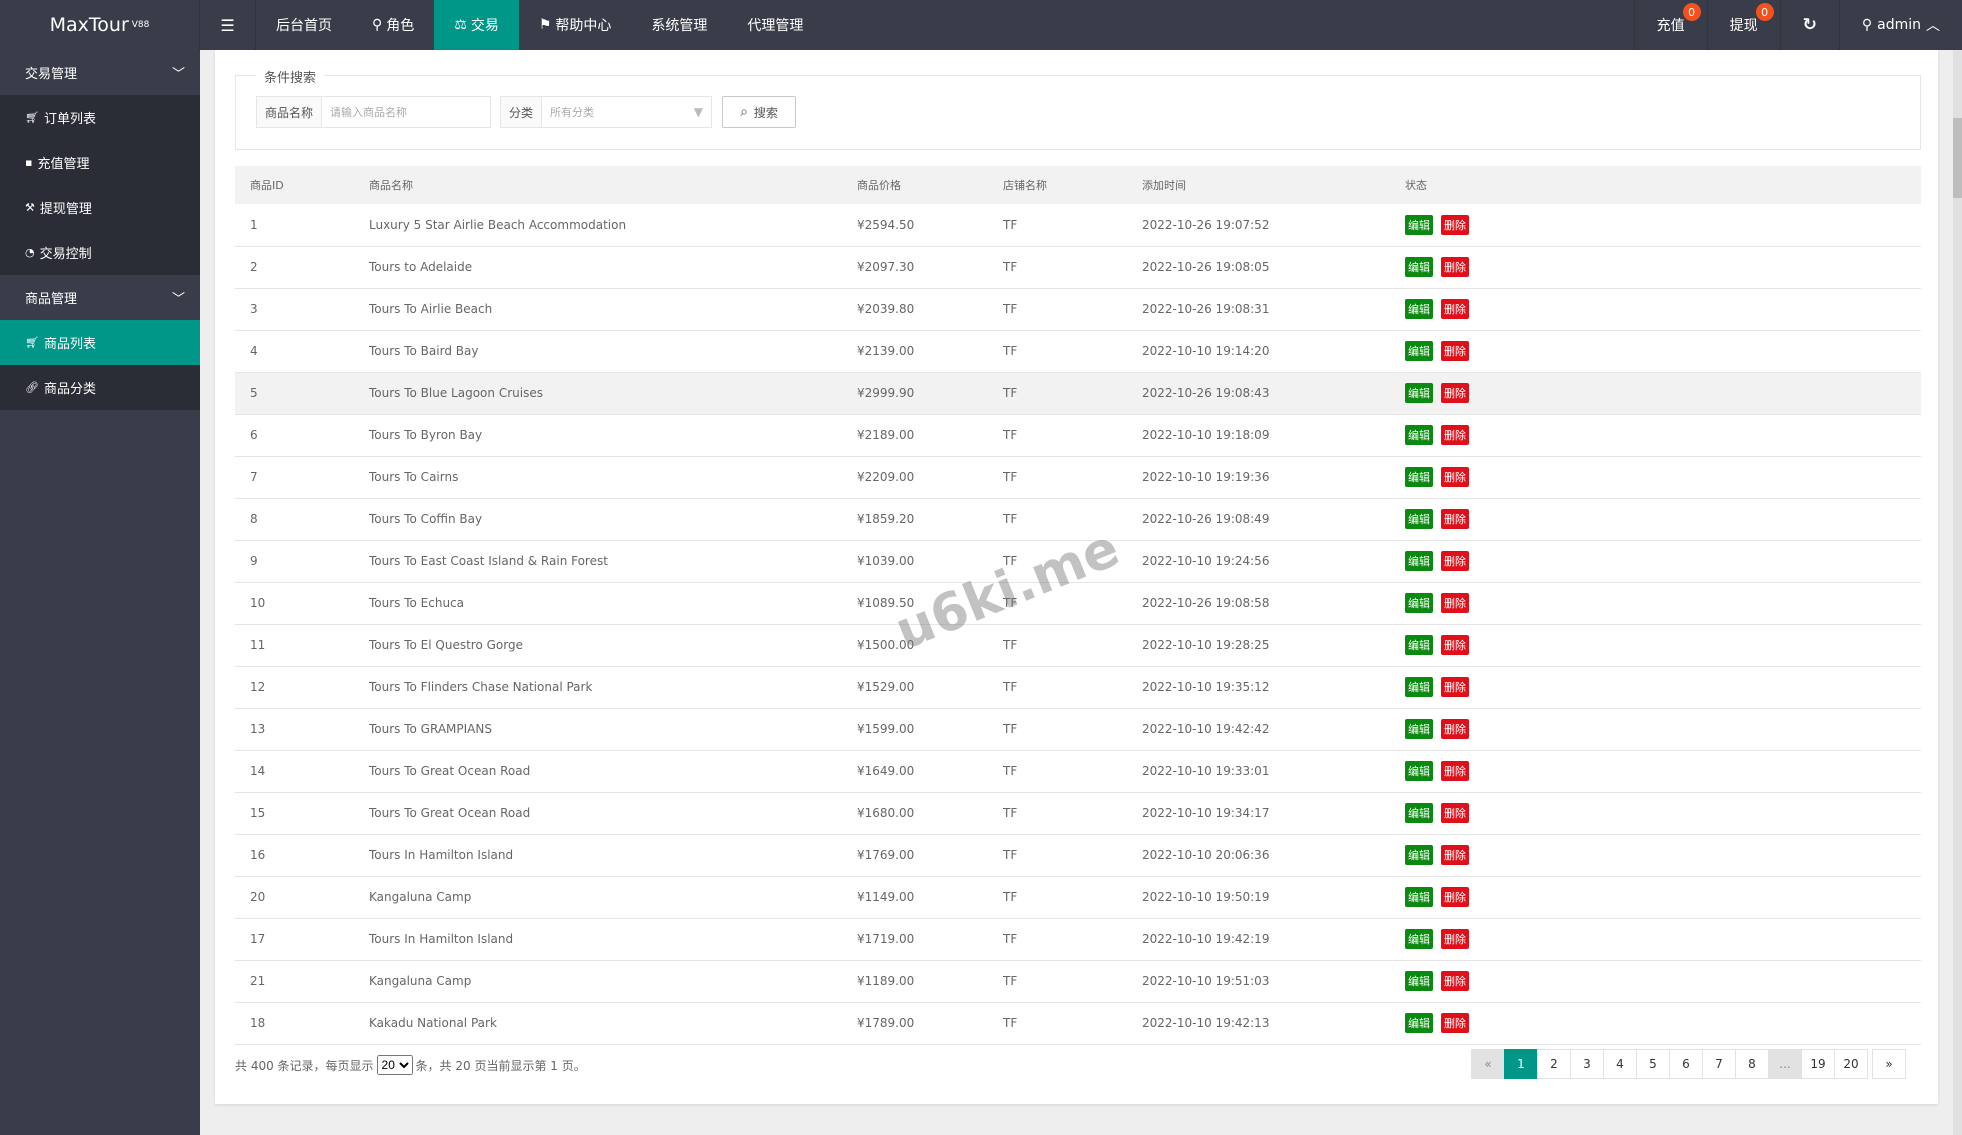 The width and height of the screenshot is (1962, 1135). I want to click on scrollbar, so click(1957, 592).